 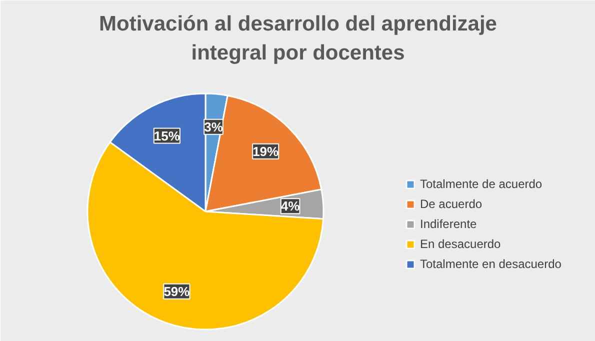 I want to click on legend-label: Indiferente, so click(x=448, y=224).